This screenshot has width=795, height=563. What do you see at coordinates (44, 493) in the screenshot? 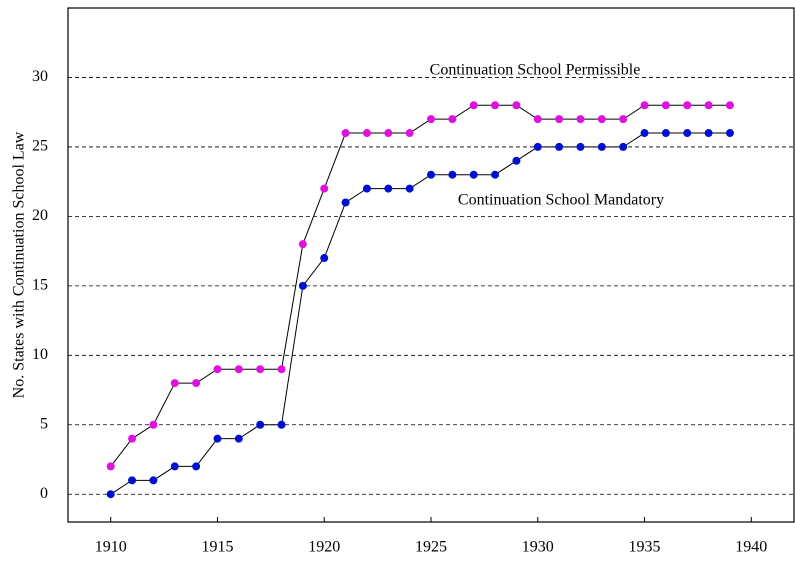
I see `y-tick-label: 0` at bounding box center [44, 493].